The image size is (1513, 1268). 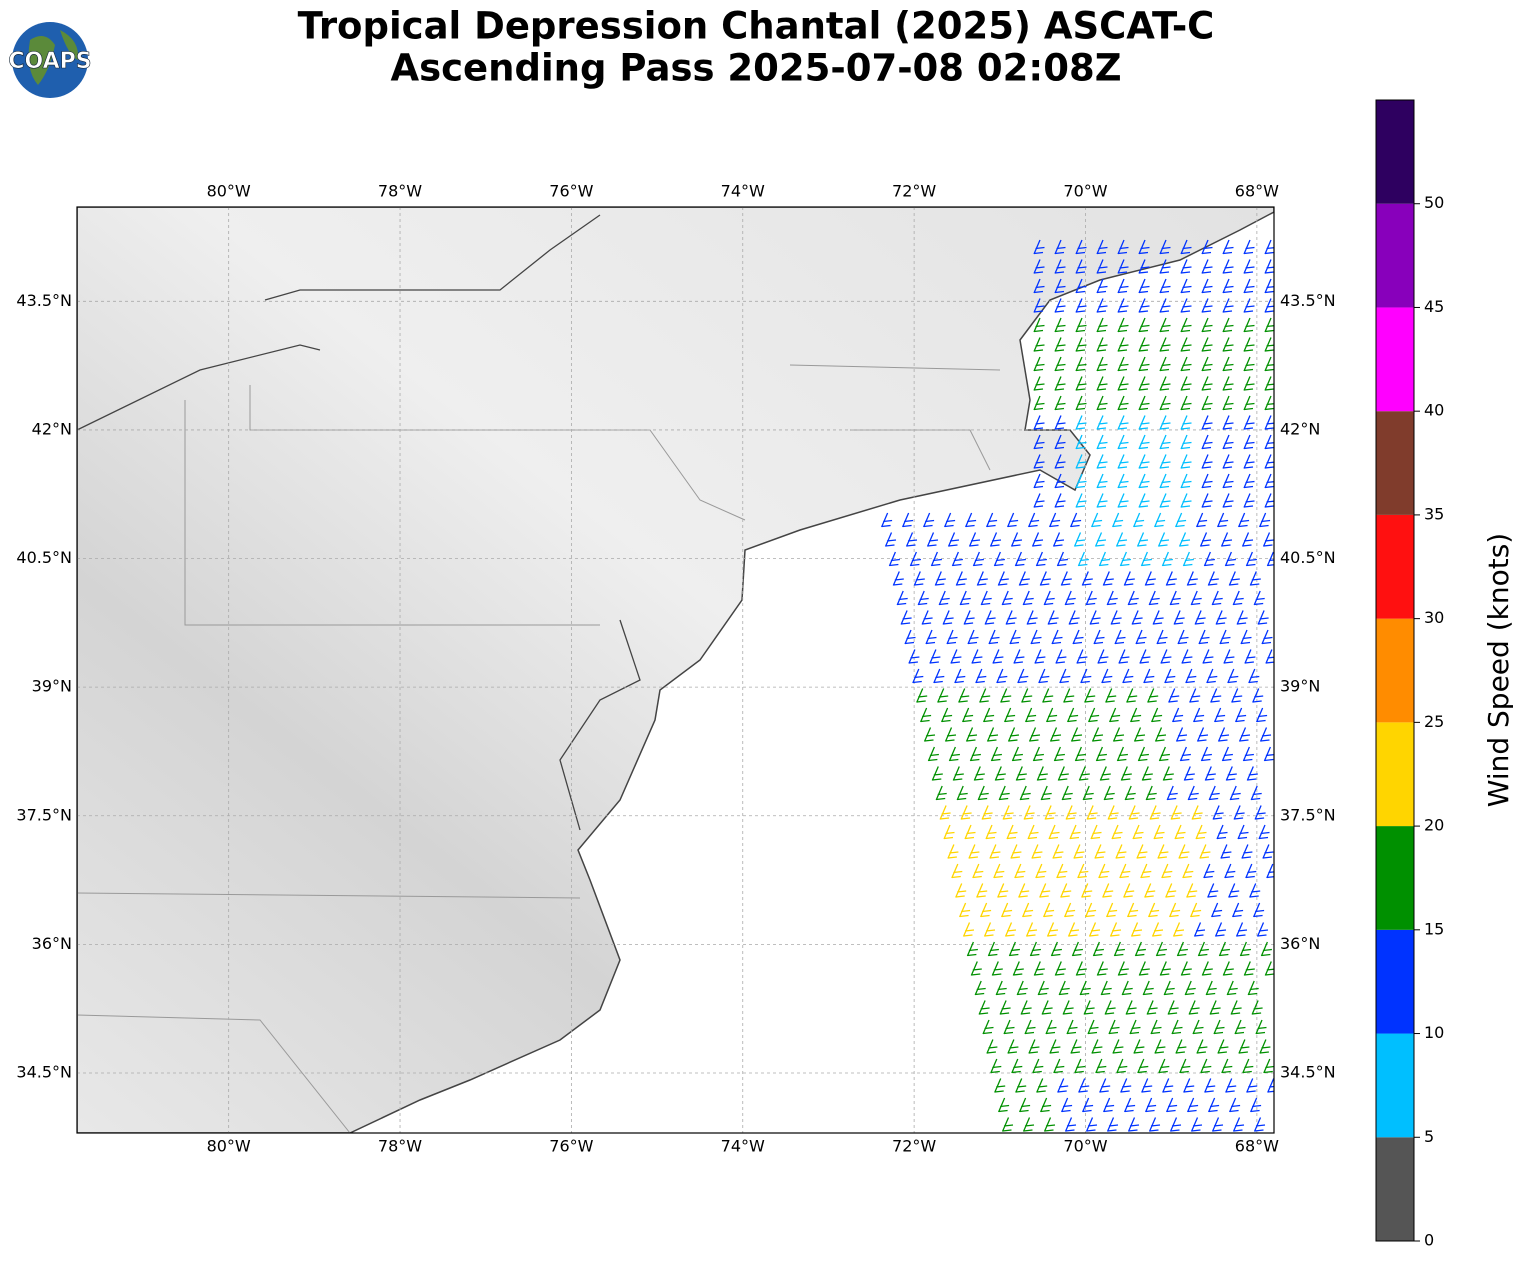 What do you see at coordinates (571, 191) in the screenshot?
I see `lon-label: 76°W` at bounding box center [571, 191].